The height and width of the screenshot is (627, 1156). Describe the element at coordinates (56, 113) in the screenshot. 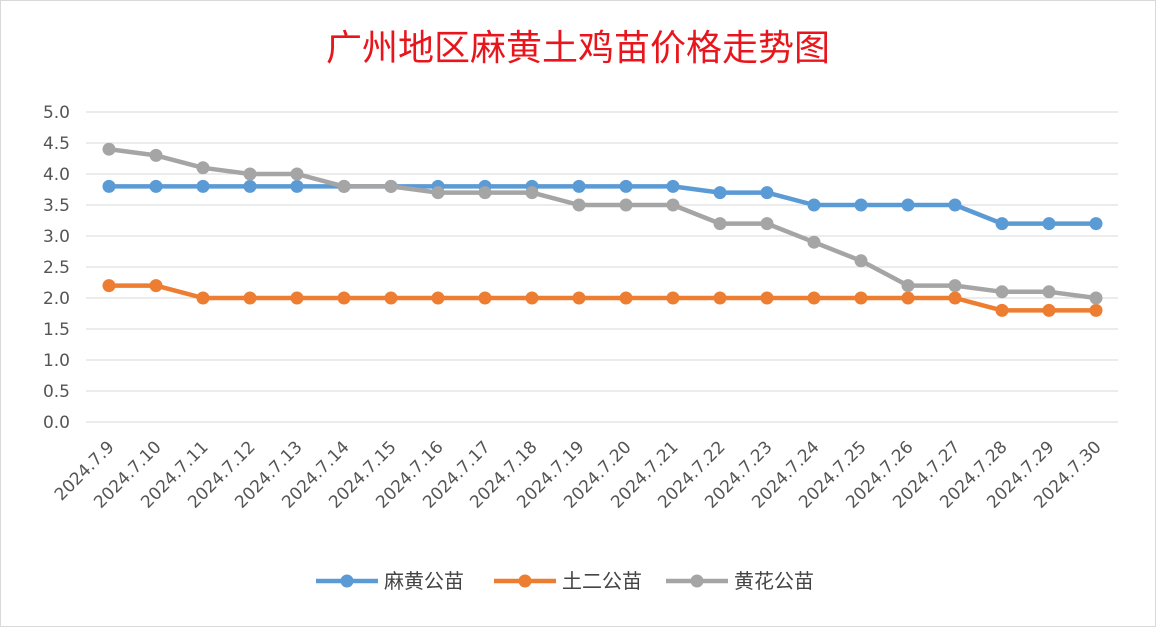

I see `y-tick-label: 5.0` at that location.